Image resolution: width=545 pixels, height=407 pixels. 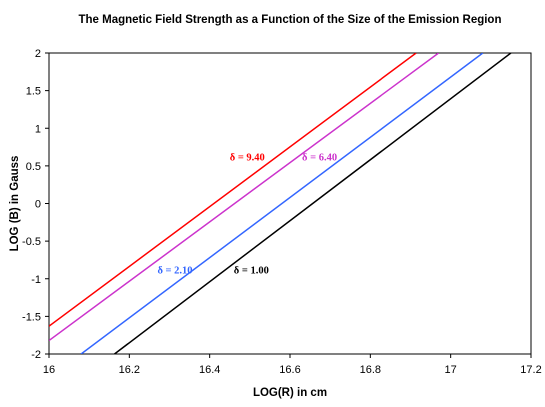 I want to click on y-tick-label: 2, so click(x=38, y=54).